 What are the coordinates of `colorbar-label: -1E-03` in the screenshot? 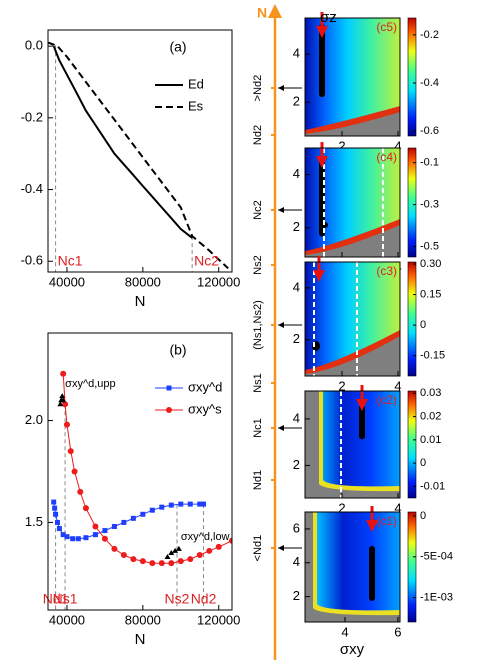 It's located at (436, 597).